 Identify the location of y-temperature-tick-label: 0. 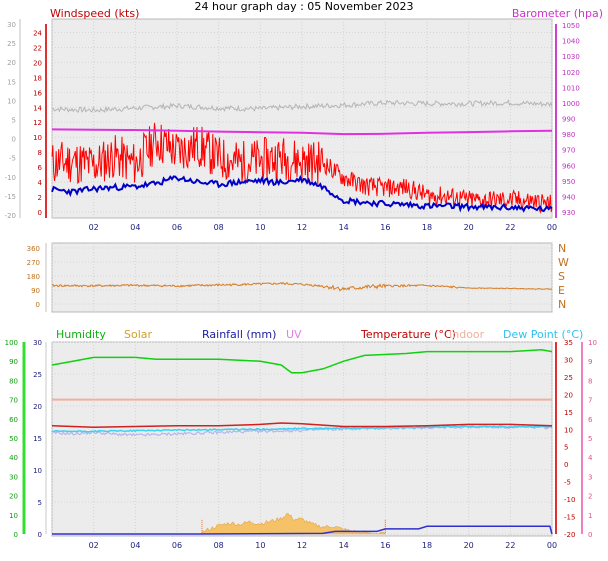
(566, 465).